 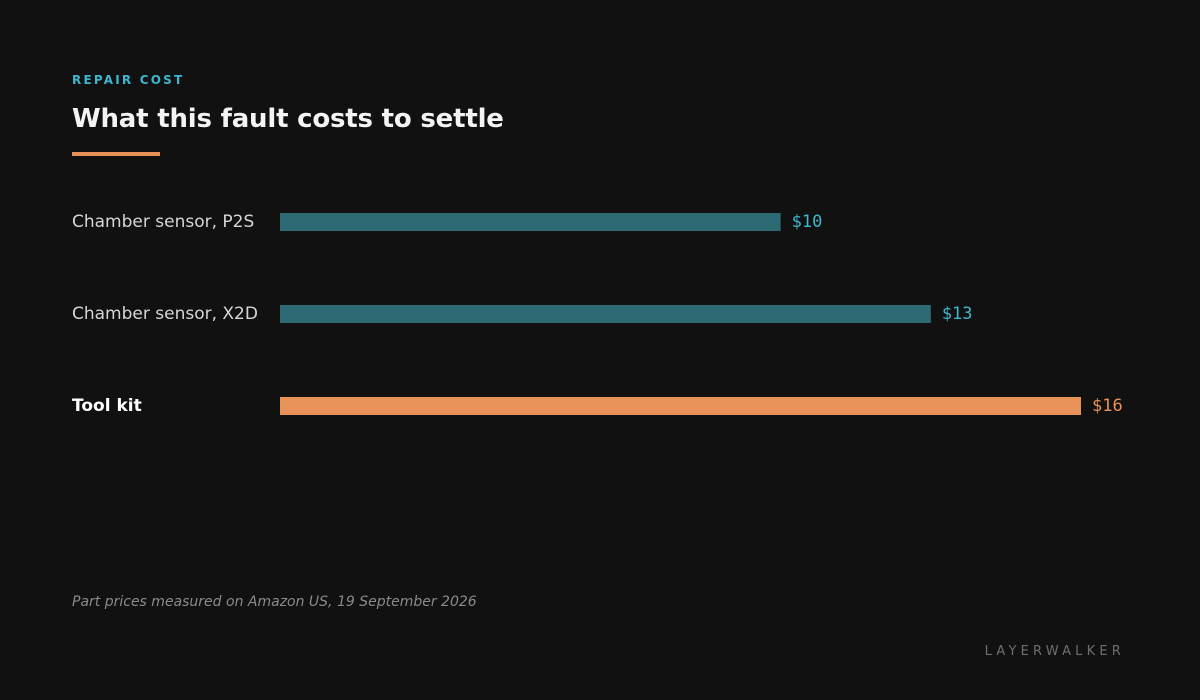 I want to click on title-accent-rule, so click(x=116, y=154).